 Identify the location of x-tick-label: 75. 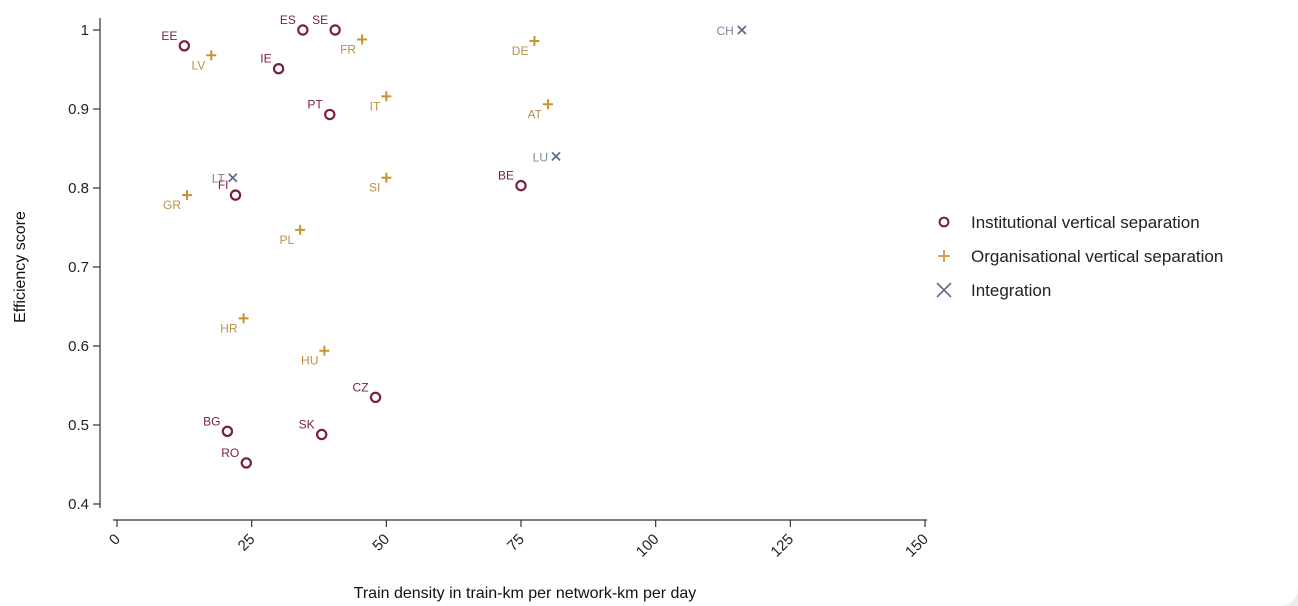
(516, 543).